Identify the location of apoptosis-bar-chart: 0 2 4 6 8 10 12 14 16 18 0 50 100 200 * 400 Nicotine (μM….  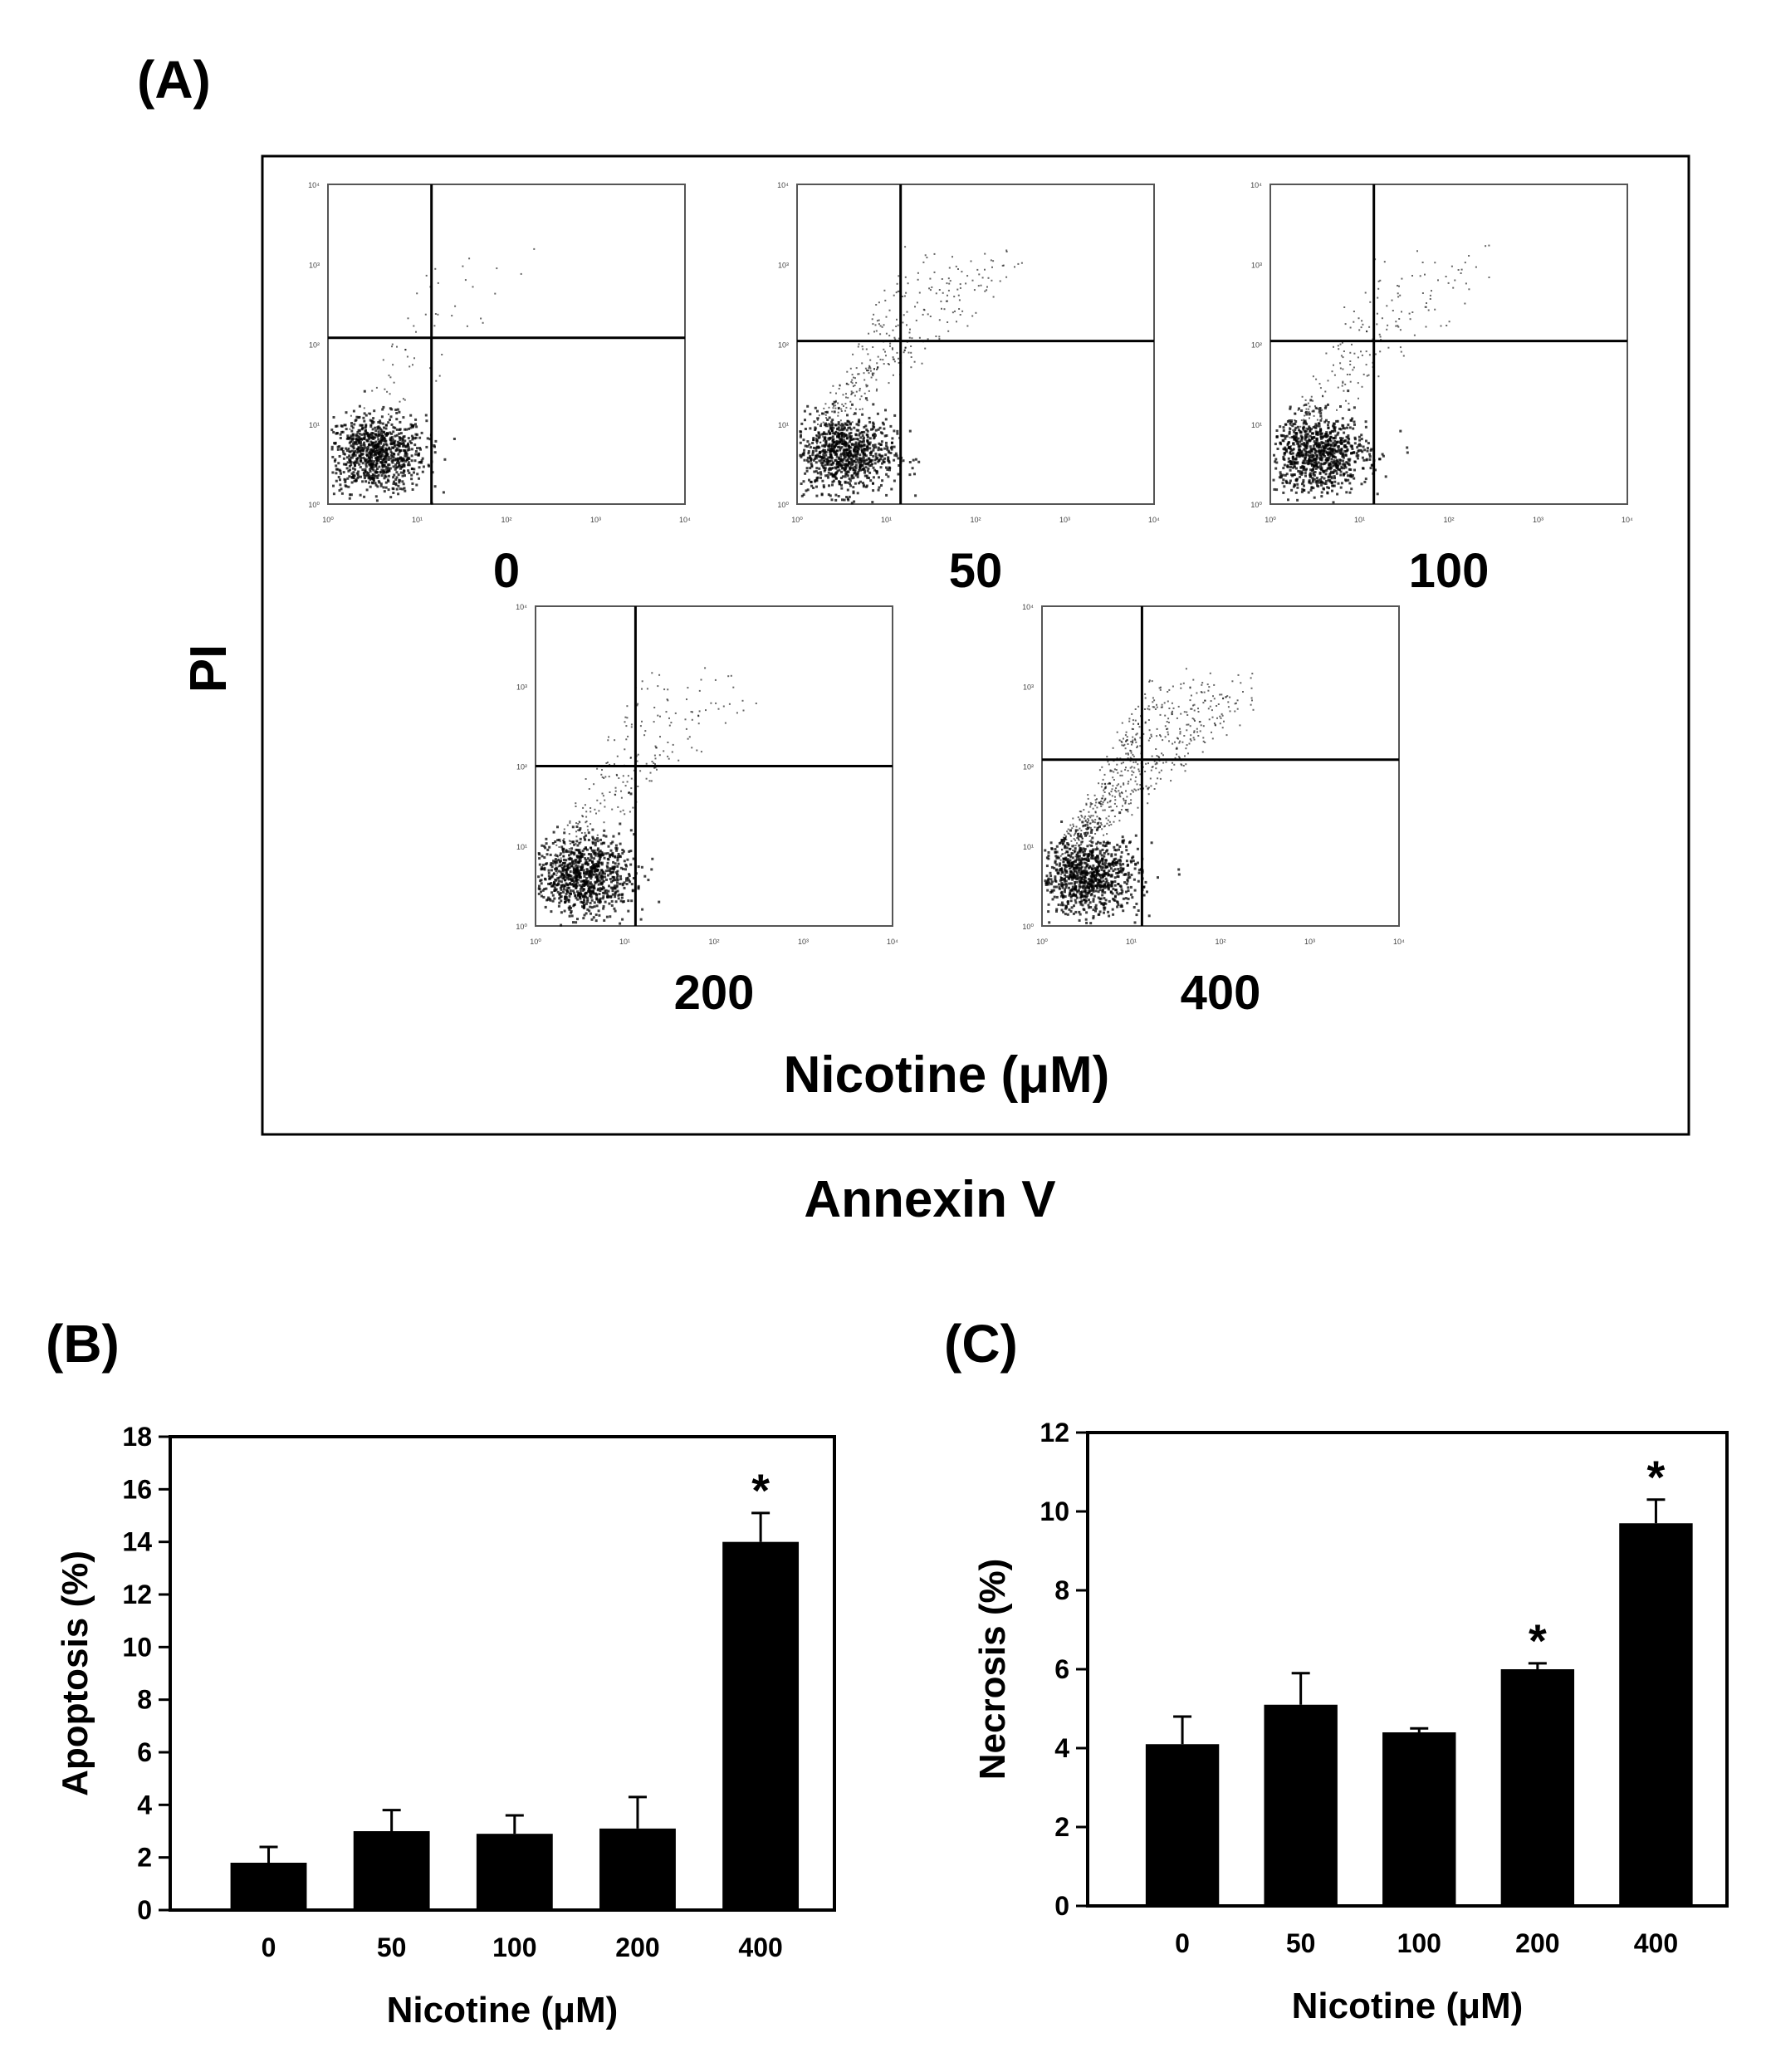
(445, 1726).